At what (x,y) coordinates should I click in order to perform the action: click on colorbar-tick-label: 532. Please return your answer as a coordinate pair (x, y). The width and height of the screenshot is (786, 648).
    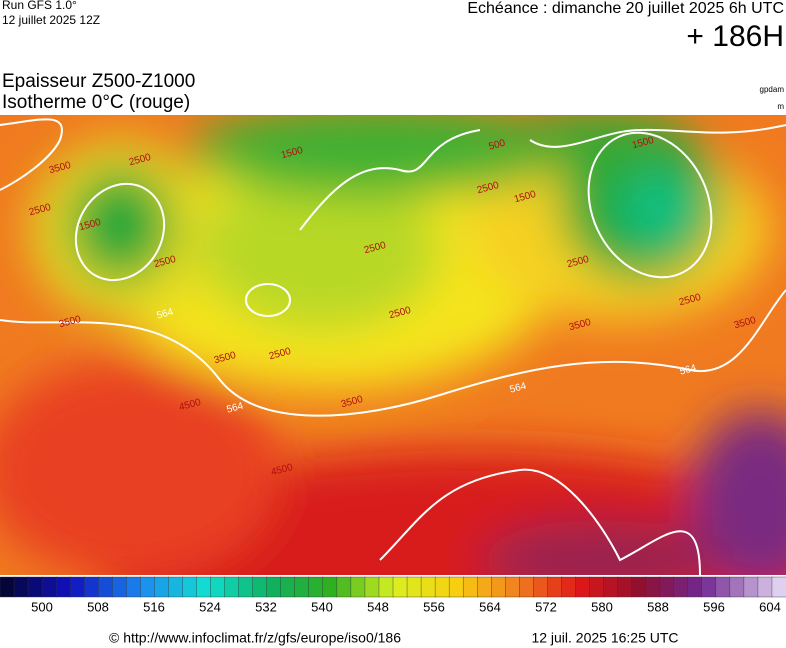
    Looking at the image, I should click on (266, 606).